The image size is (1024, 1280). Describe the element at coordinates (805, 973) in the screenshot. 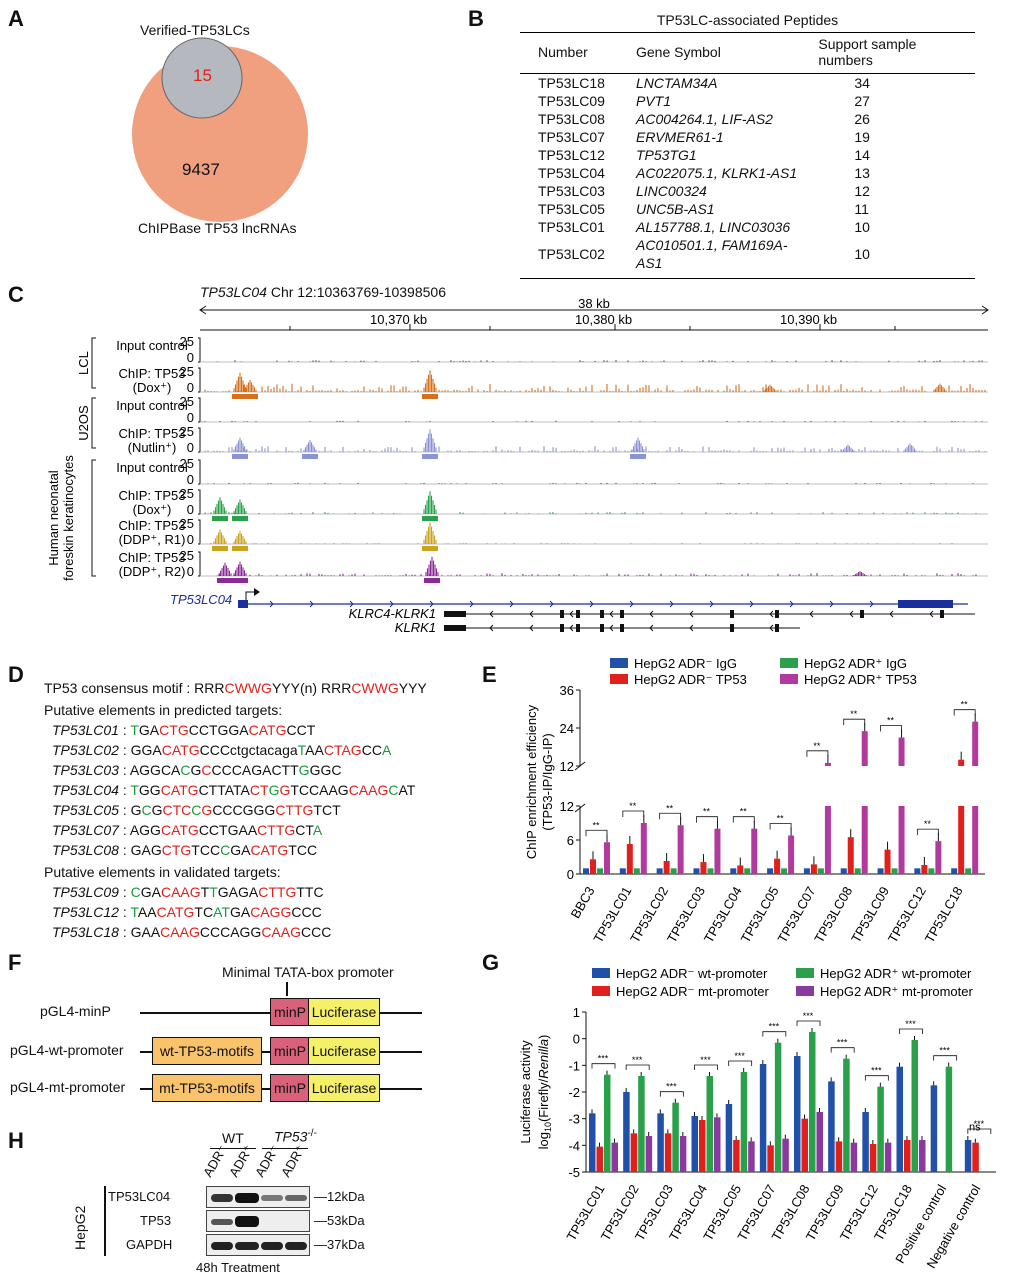

I see `legend-swatch` at that location.